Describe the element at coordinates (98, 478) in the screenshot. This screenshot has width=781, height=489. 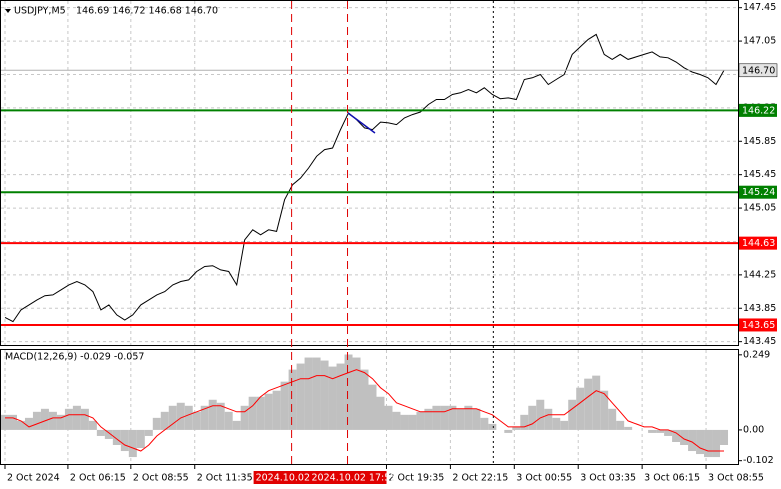
I see `x-tick-label: 2 Oct 06:15` at that location.